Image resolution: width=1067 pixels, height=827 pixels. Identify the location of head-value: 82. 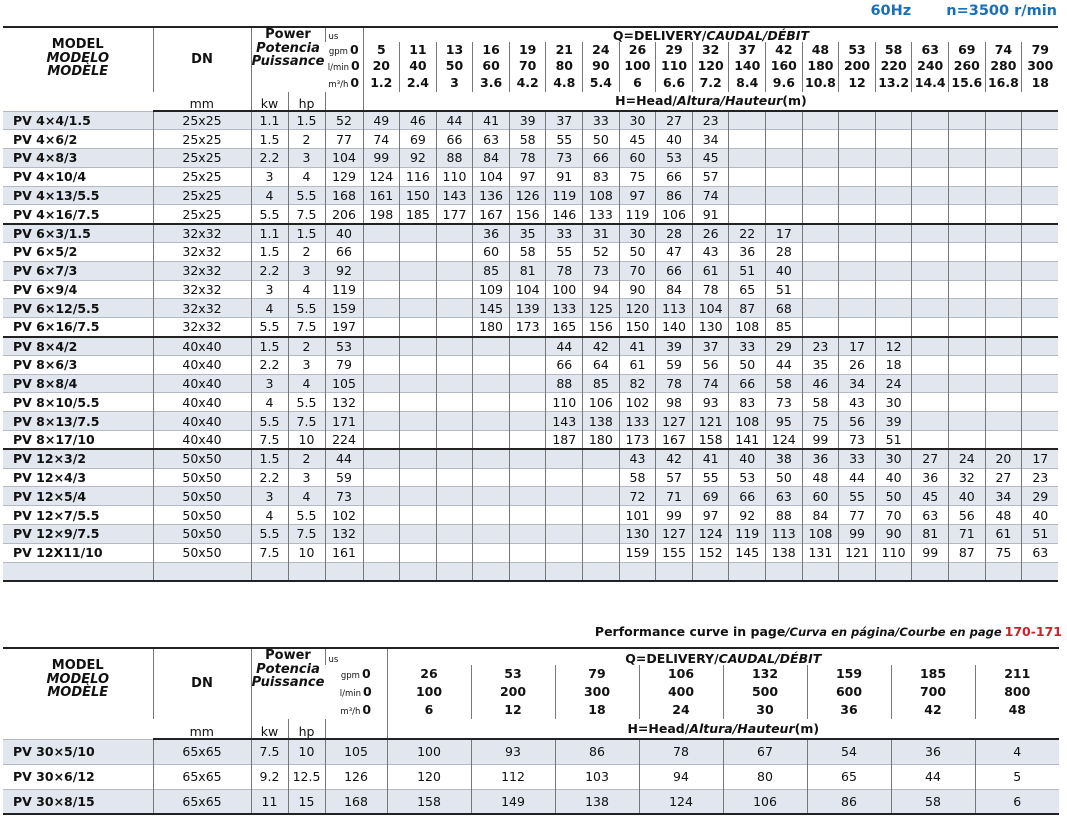
(637, 383).